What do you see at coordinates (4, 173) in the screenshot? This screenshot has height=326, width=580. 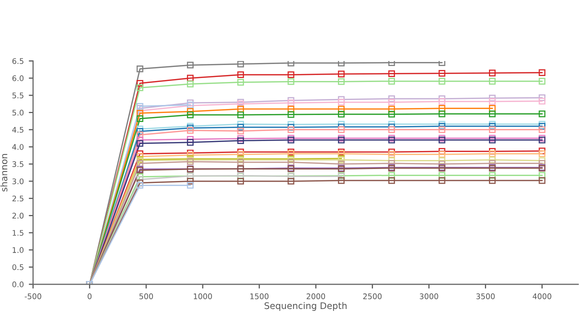 I see `y-axis-title: shannon` at bounding box center [4, 173].